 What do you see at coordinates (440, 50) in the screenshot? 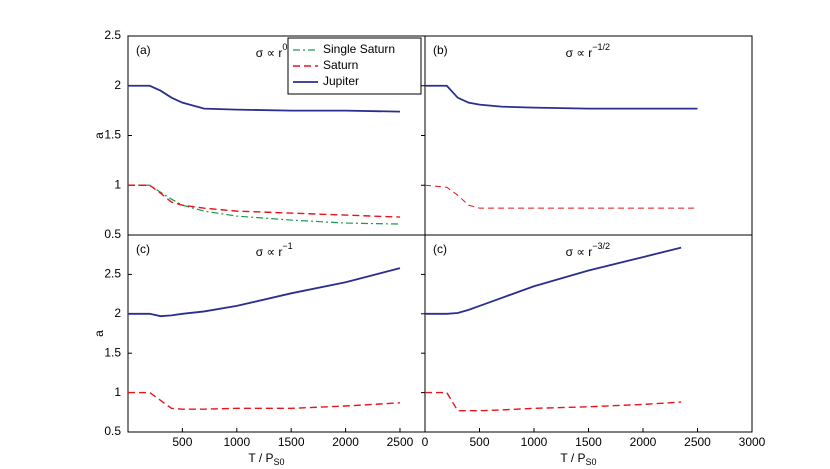
I see `panel-label: (b)` at bounding box center [440, 50].